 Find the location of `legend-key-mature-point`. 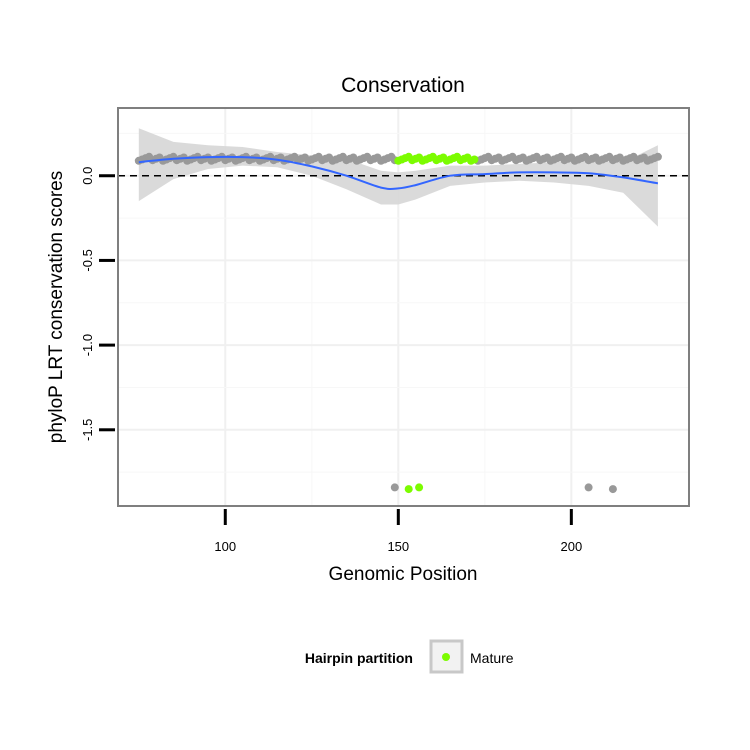

legend-key-mature-point is located at coordinates (446, 657).